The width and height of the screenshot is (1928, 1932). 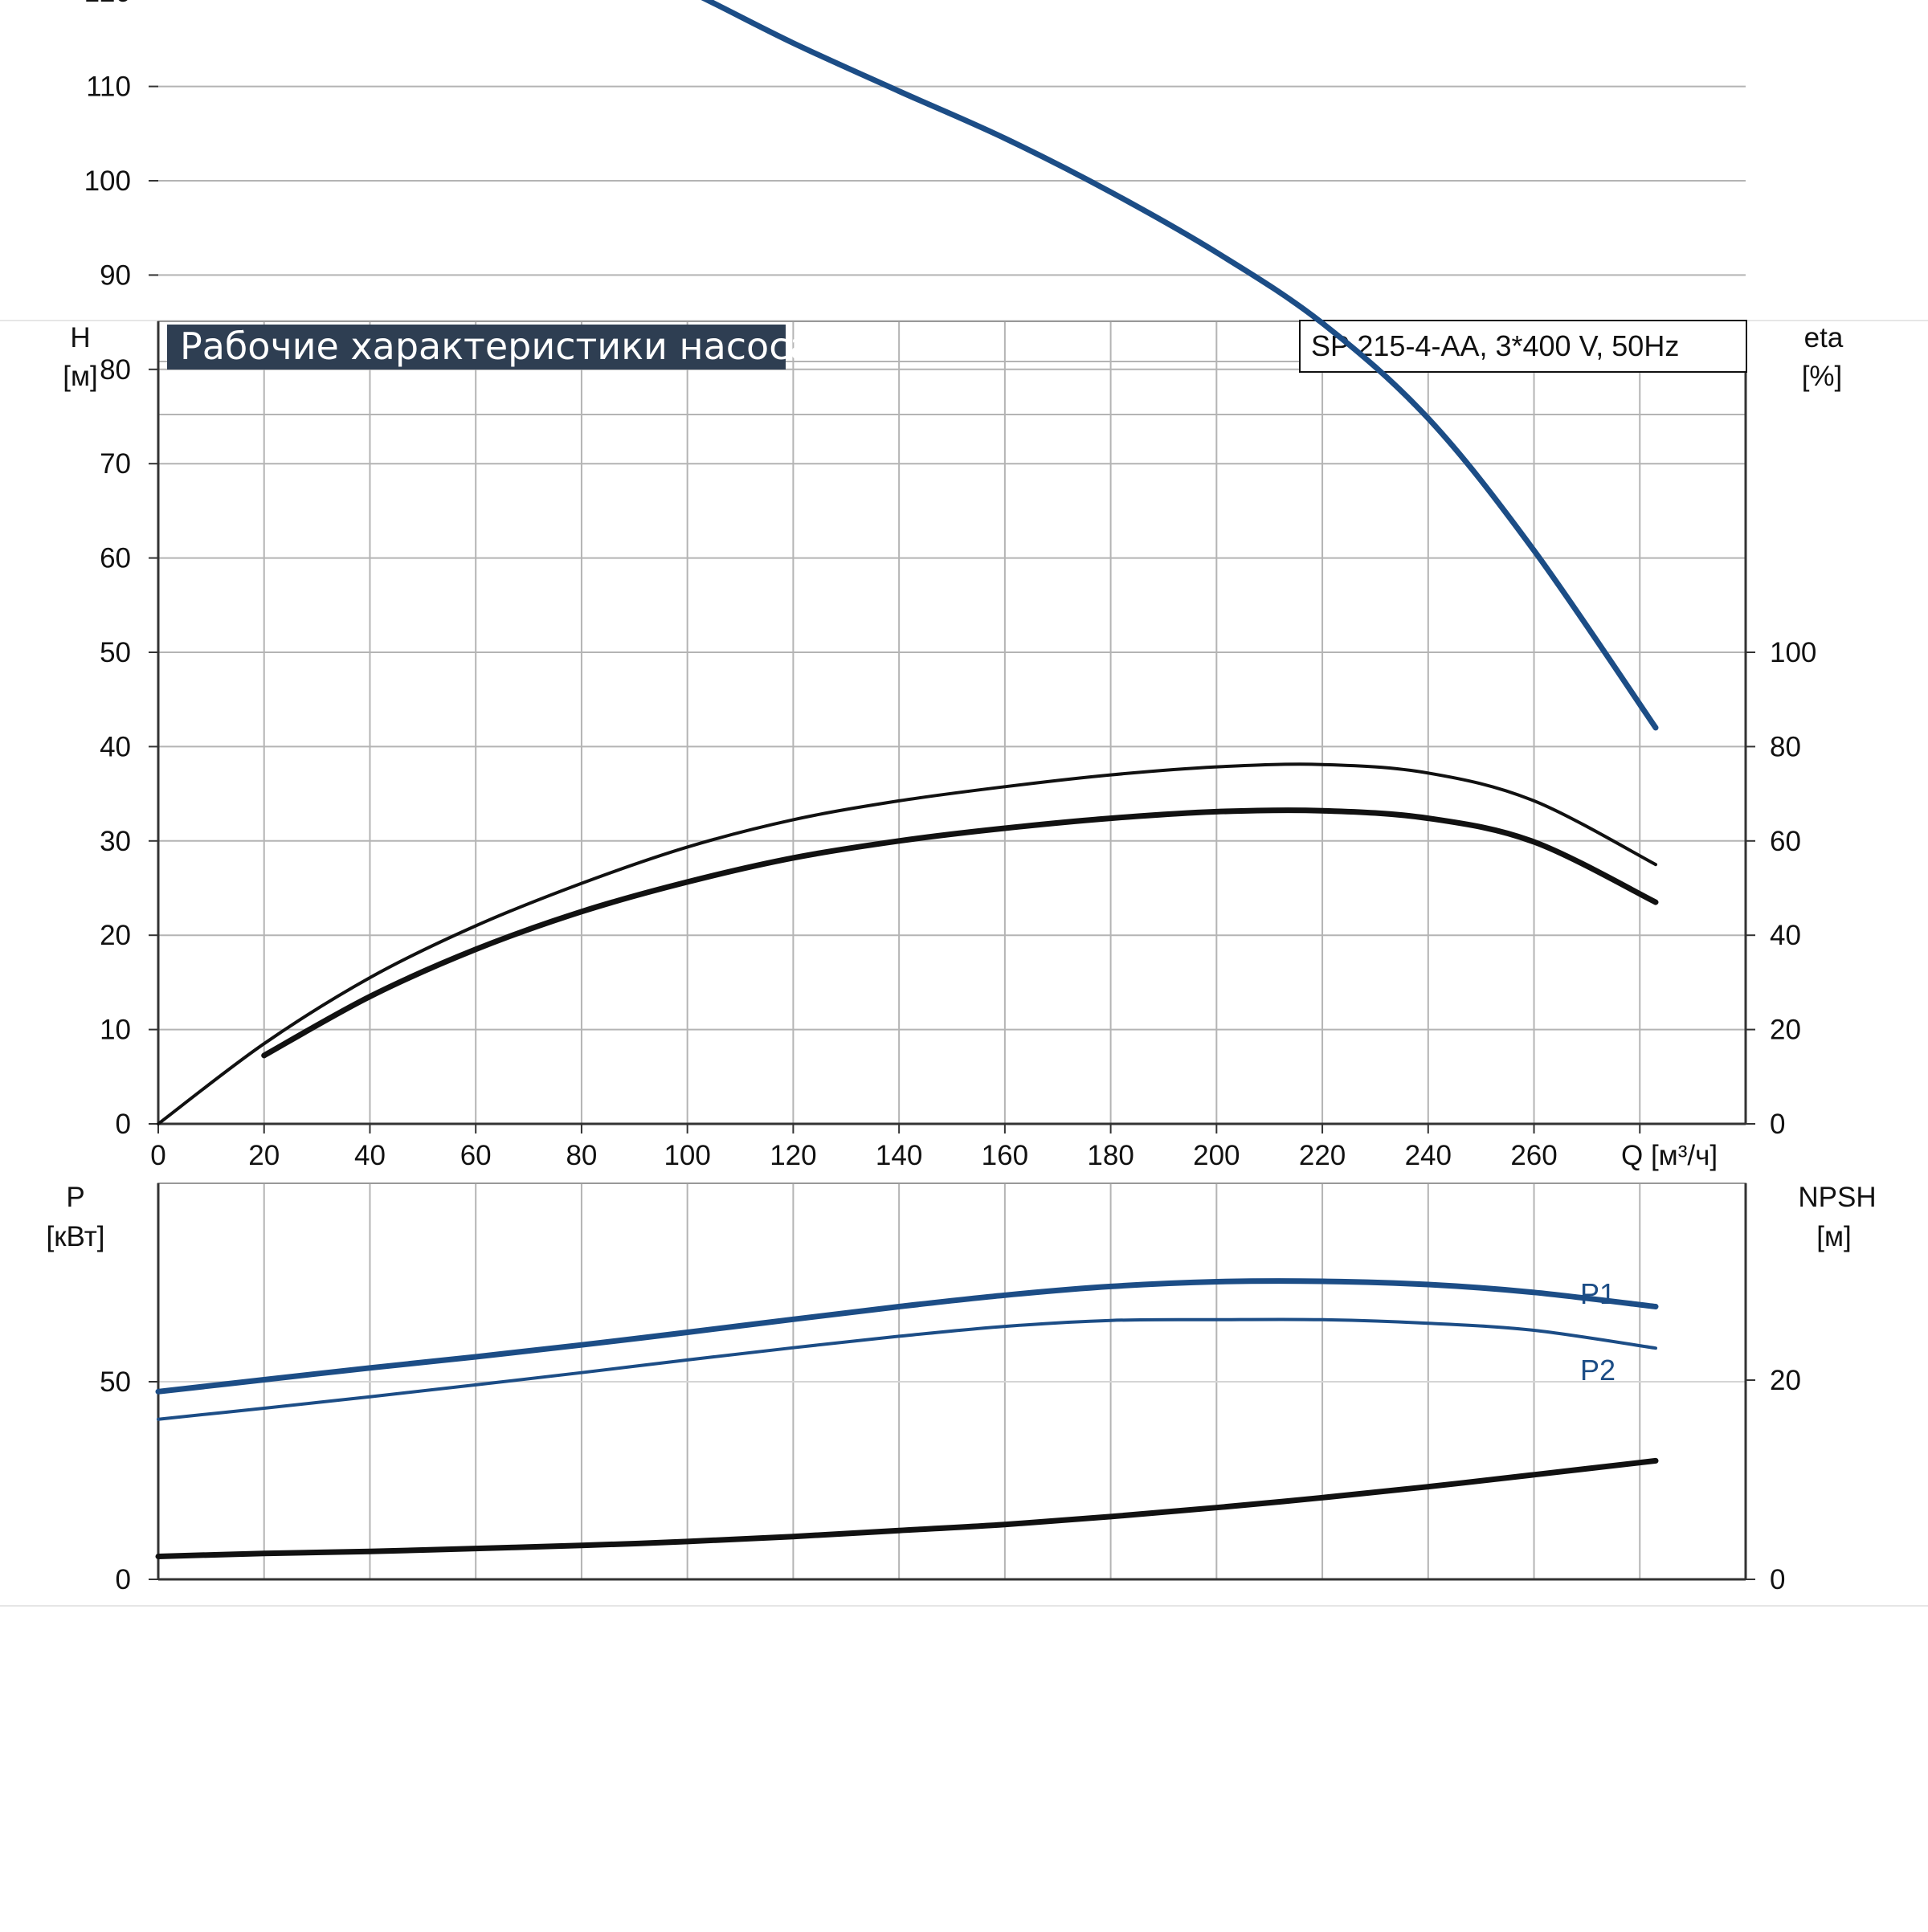 What do you see at coordinates (264, 1155) in the screenshot?
I see `x-tick-label: 20` at bounding box center [264, 1155].